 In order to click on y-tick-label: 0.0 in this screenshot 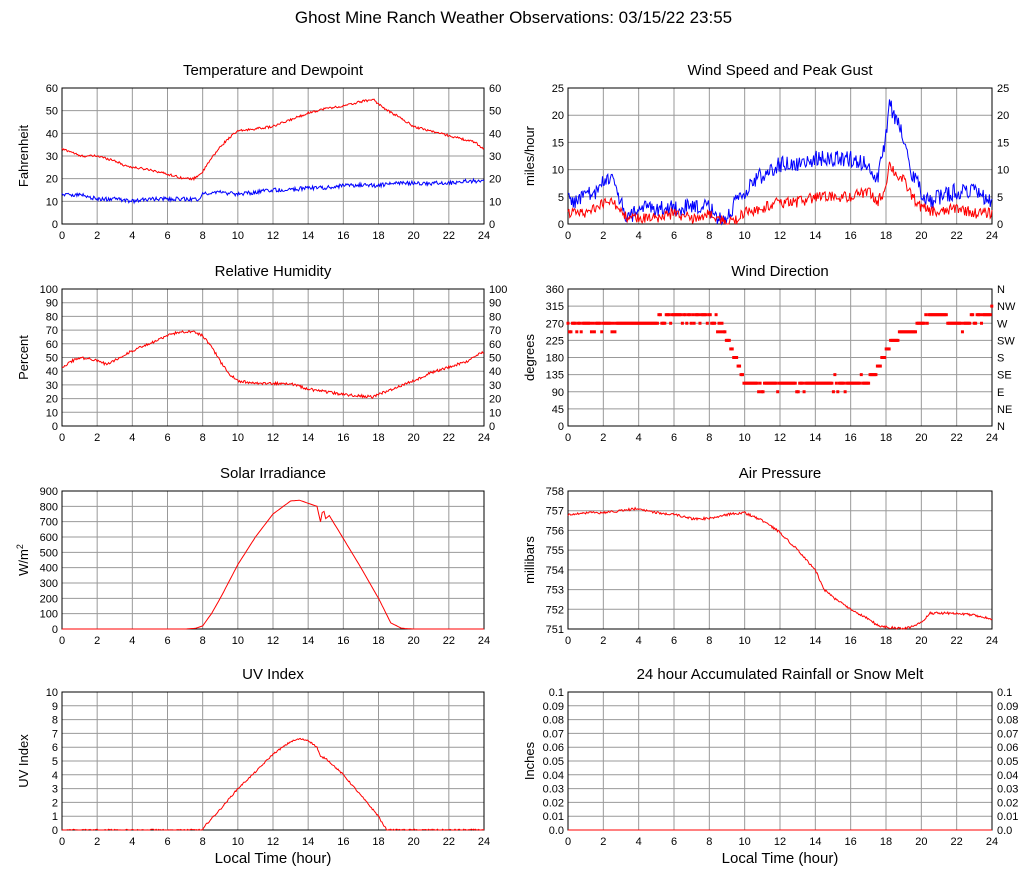, I will do `click(556, 831)`.